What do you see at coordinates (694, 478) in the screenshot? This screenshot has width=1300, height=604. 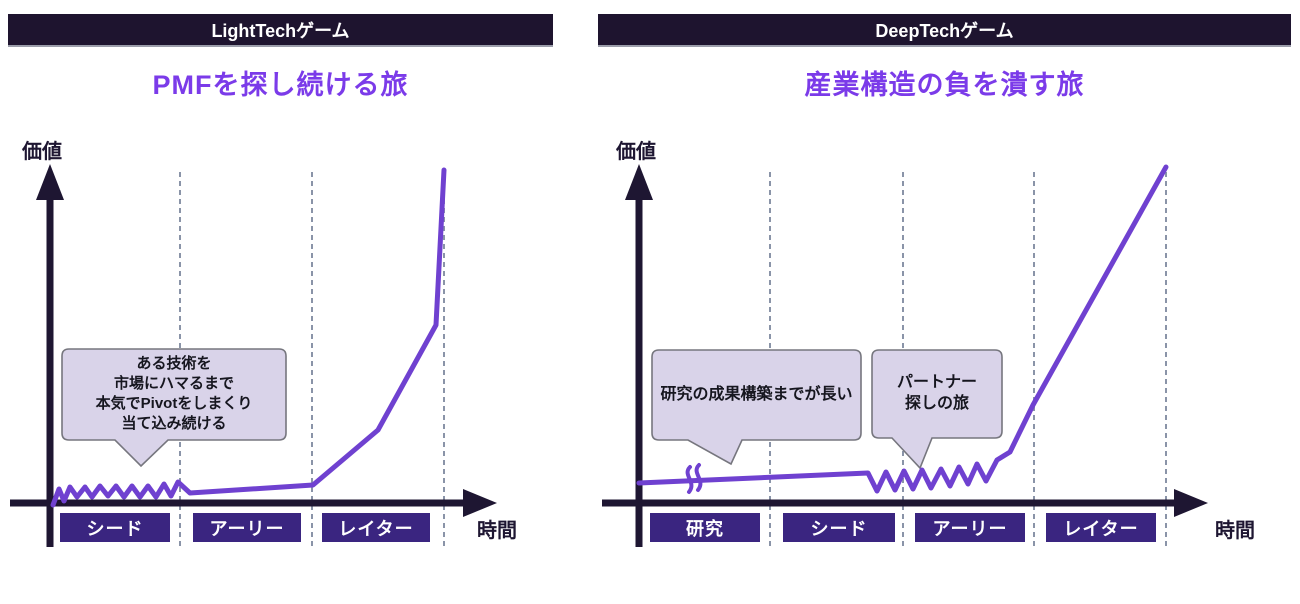 I see `right-axis-break-mark` at bounding box center [694, 478].